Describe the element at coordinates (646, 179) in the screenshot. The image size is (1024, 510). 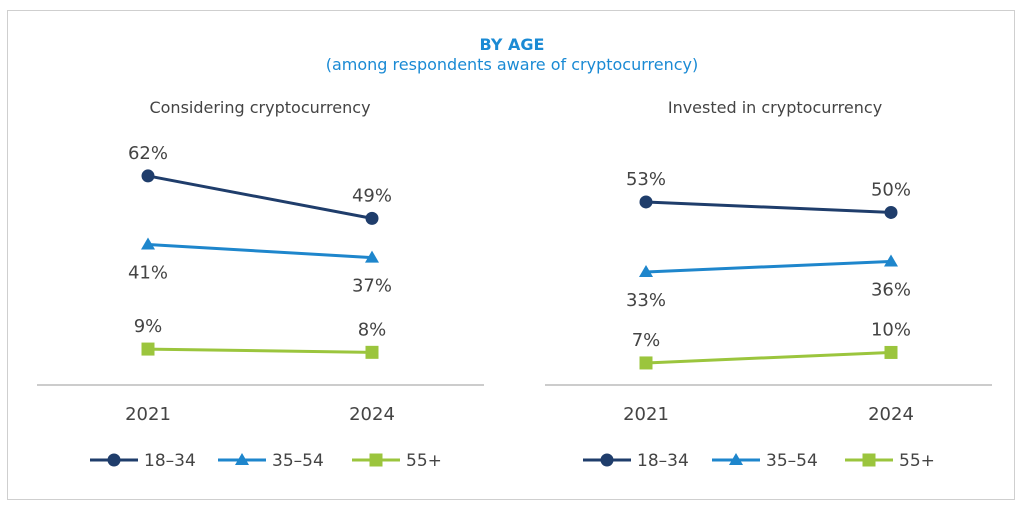
I see `data-label: 53%` at that location.